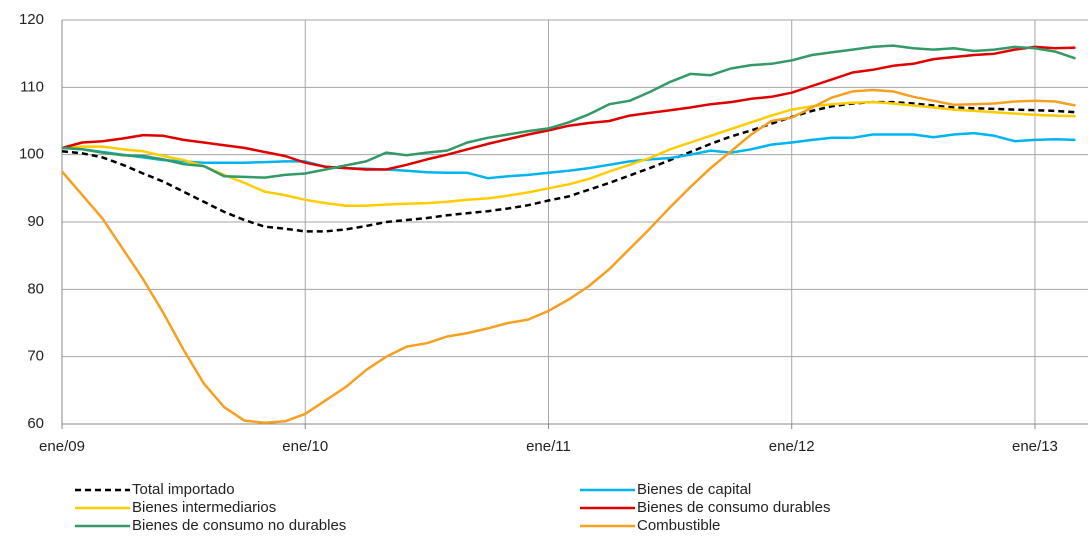  Describe the element at coordinates (694, 489) in the screenshot. I see `legend-label: Bienes de capital` at that location.